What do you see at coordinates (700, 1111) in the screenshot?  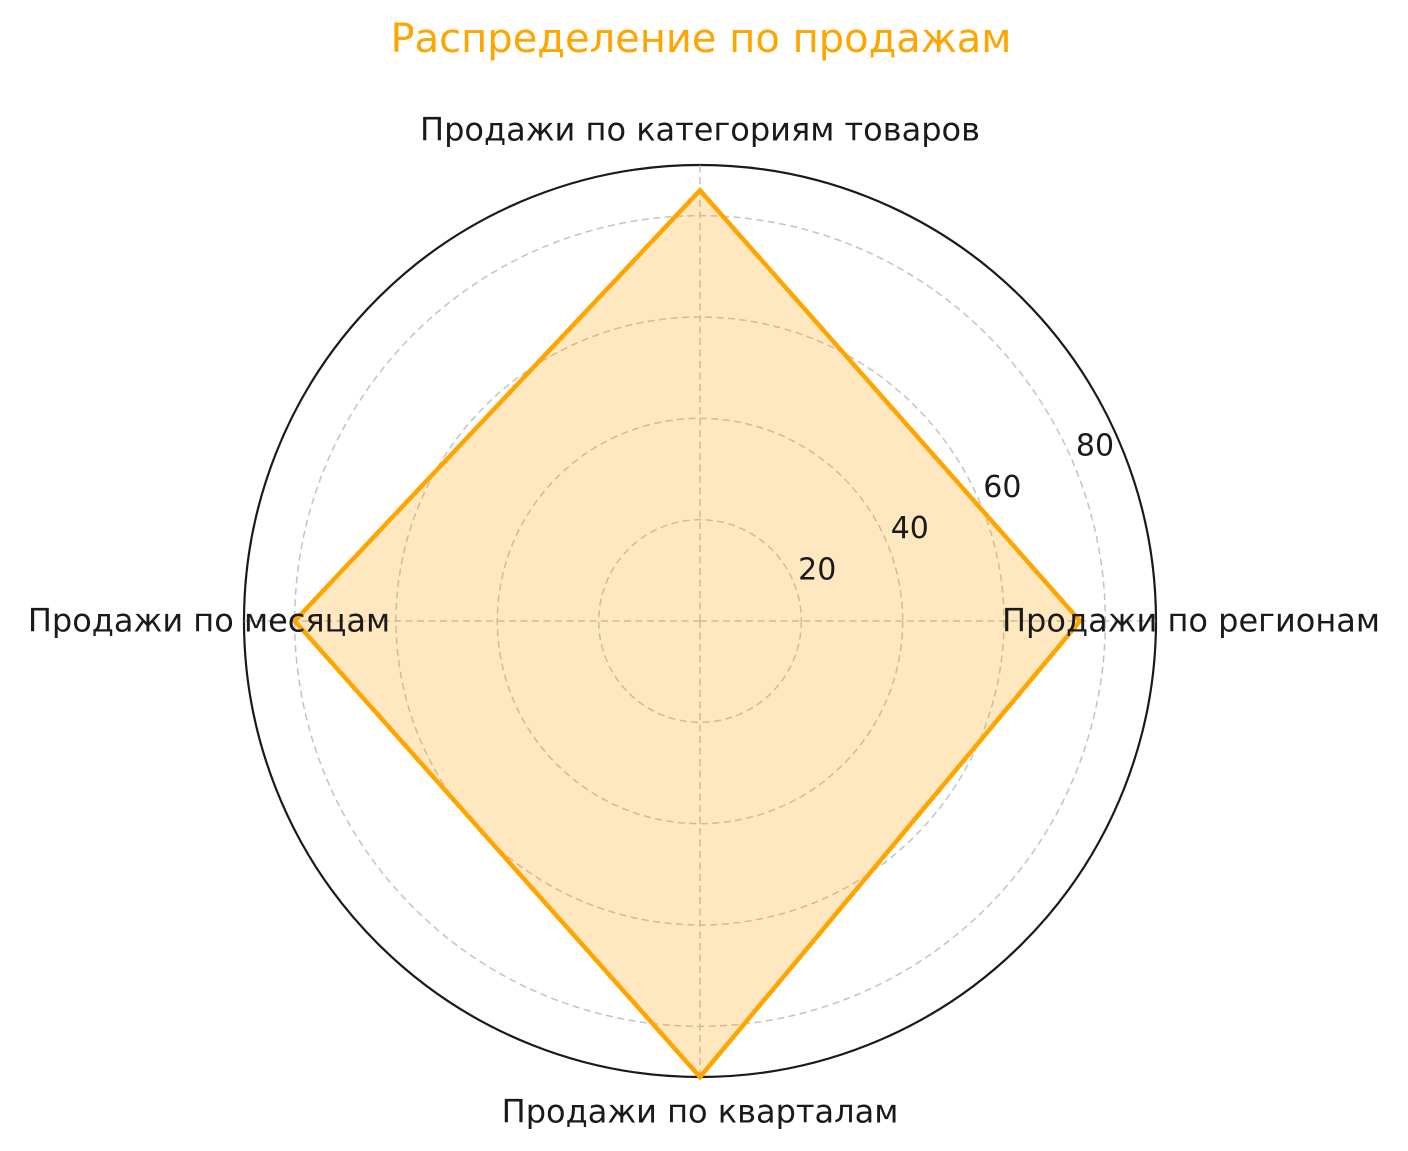 I see `axis-label-2: Продажи по кварталам` at bounding box center [700, 1111].